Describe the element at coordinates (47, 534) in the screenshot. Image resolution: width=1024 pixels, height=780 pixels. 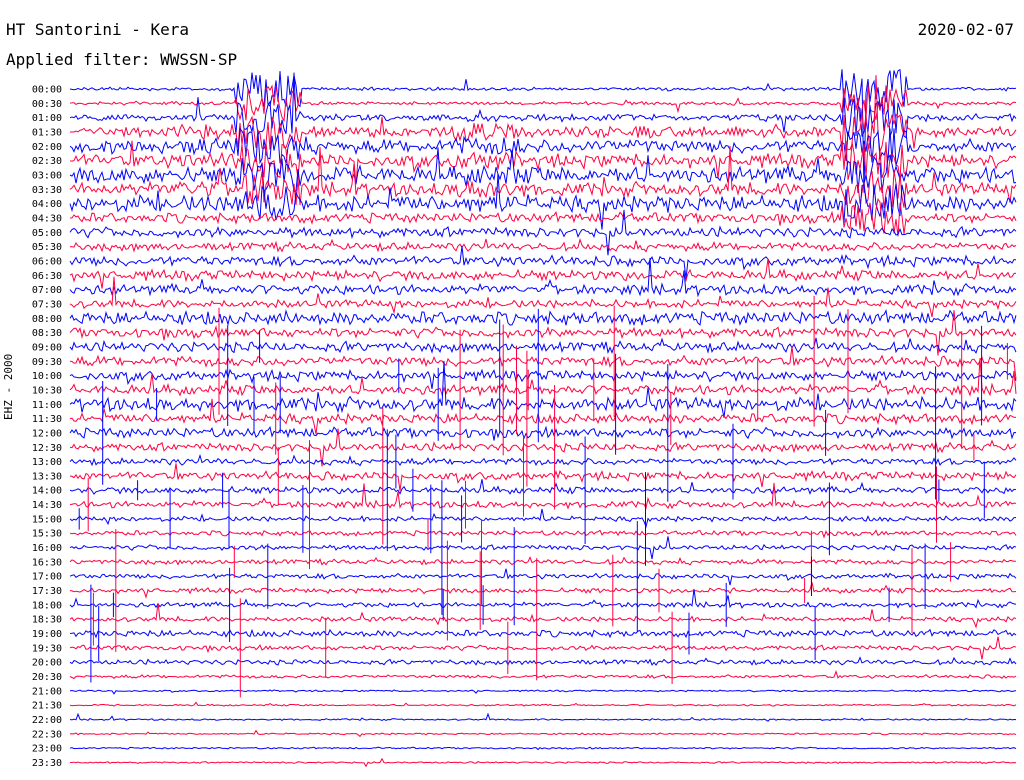
I see `tick-label-1530: 15:30` at that location.